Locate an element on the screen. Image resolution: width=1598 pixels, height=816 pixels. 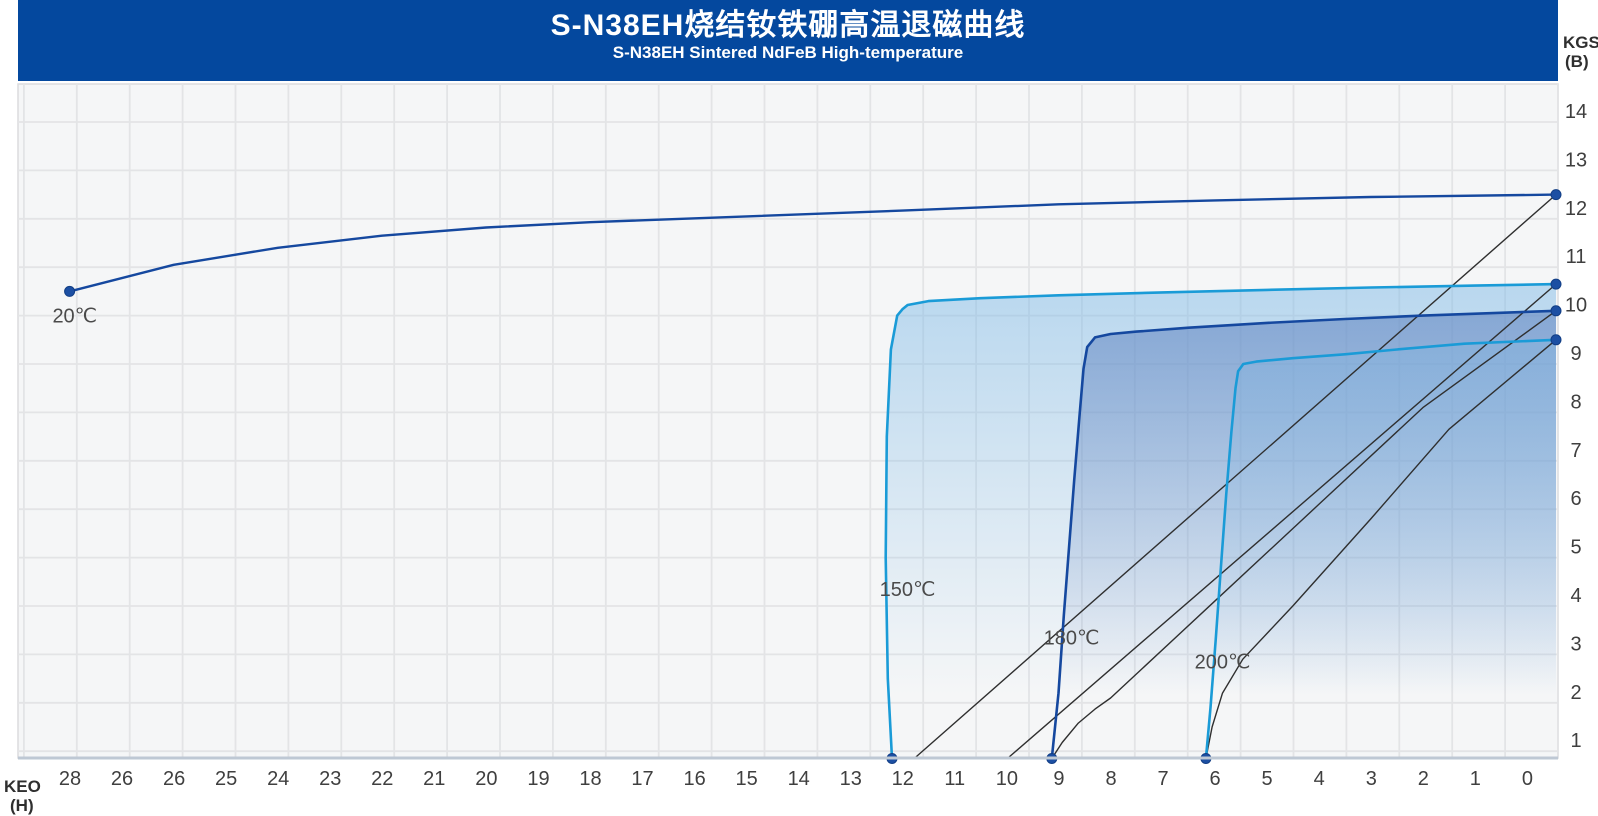
x-tick-label: 8 is located at coordinates (1110, 779).